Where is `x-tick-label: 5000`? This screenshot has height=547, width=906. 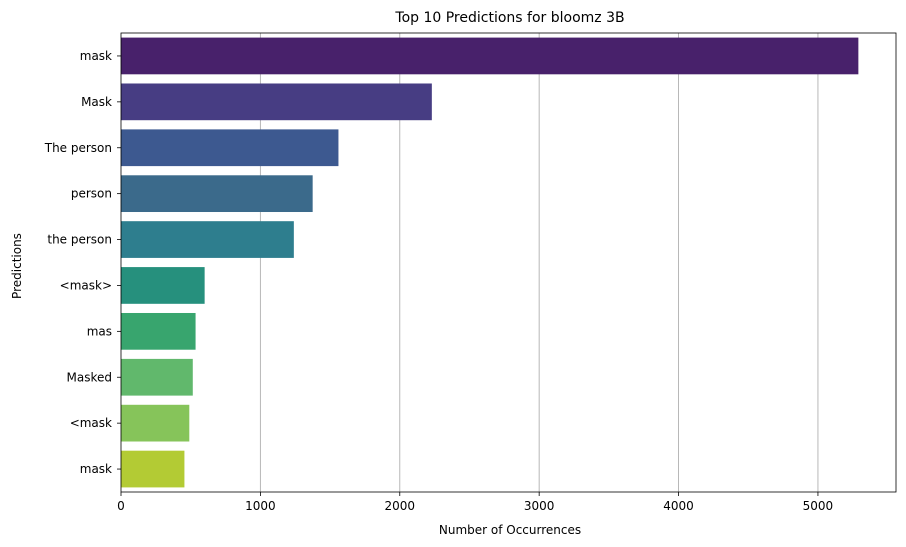
x-tick-label: 5000 is located at coordinates (818, 506).